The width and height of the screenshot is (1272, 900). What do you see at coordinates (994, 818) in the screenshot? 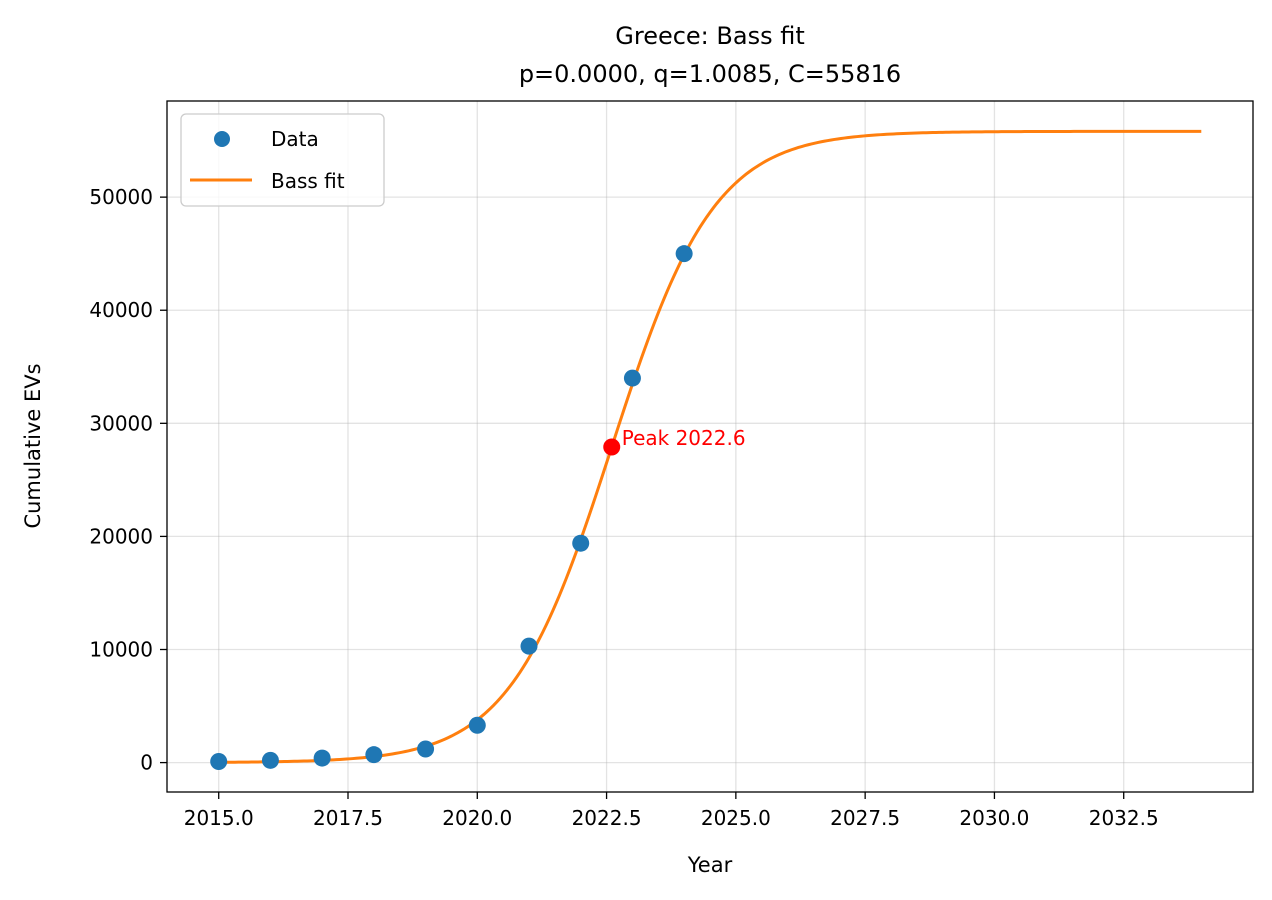
I see `x-tick-label: 2030.0` at bounding box center [994, 818].